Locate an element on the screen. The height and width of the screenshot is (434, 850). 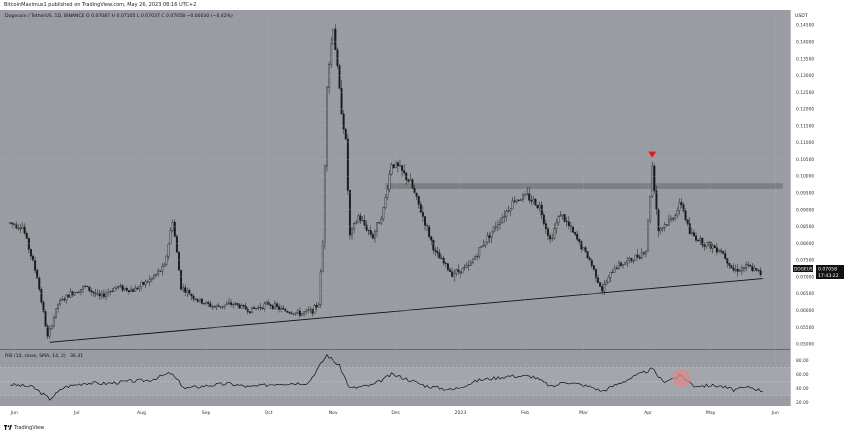
footer-brand: TradingView is located at coordinates (29, 428).